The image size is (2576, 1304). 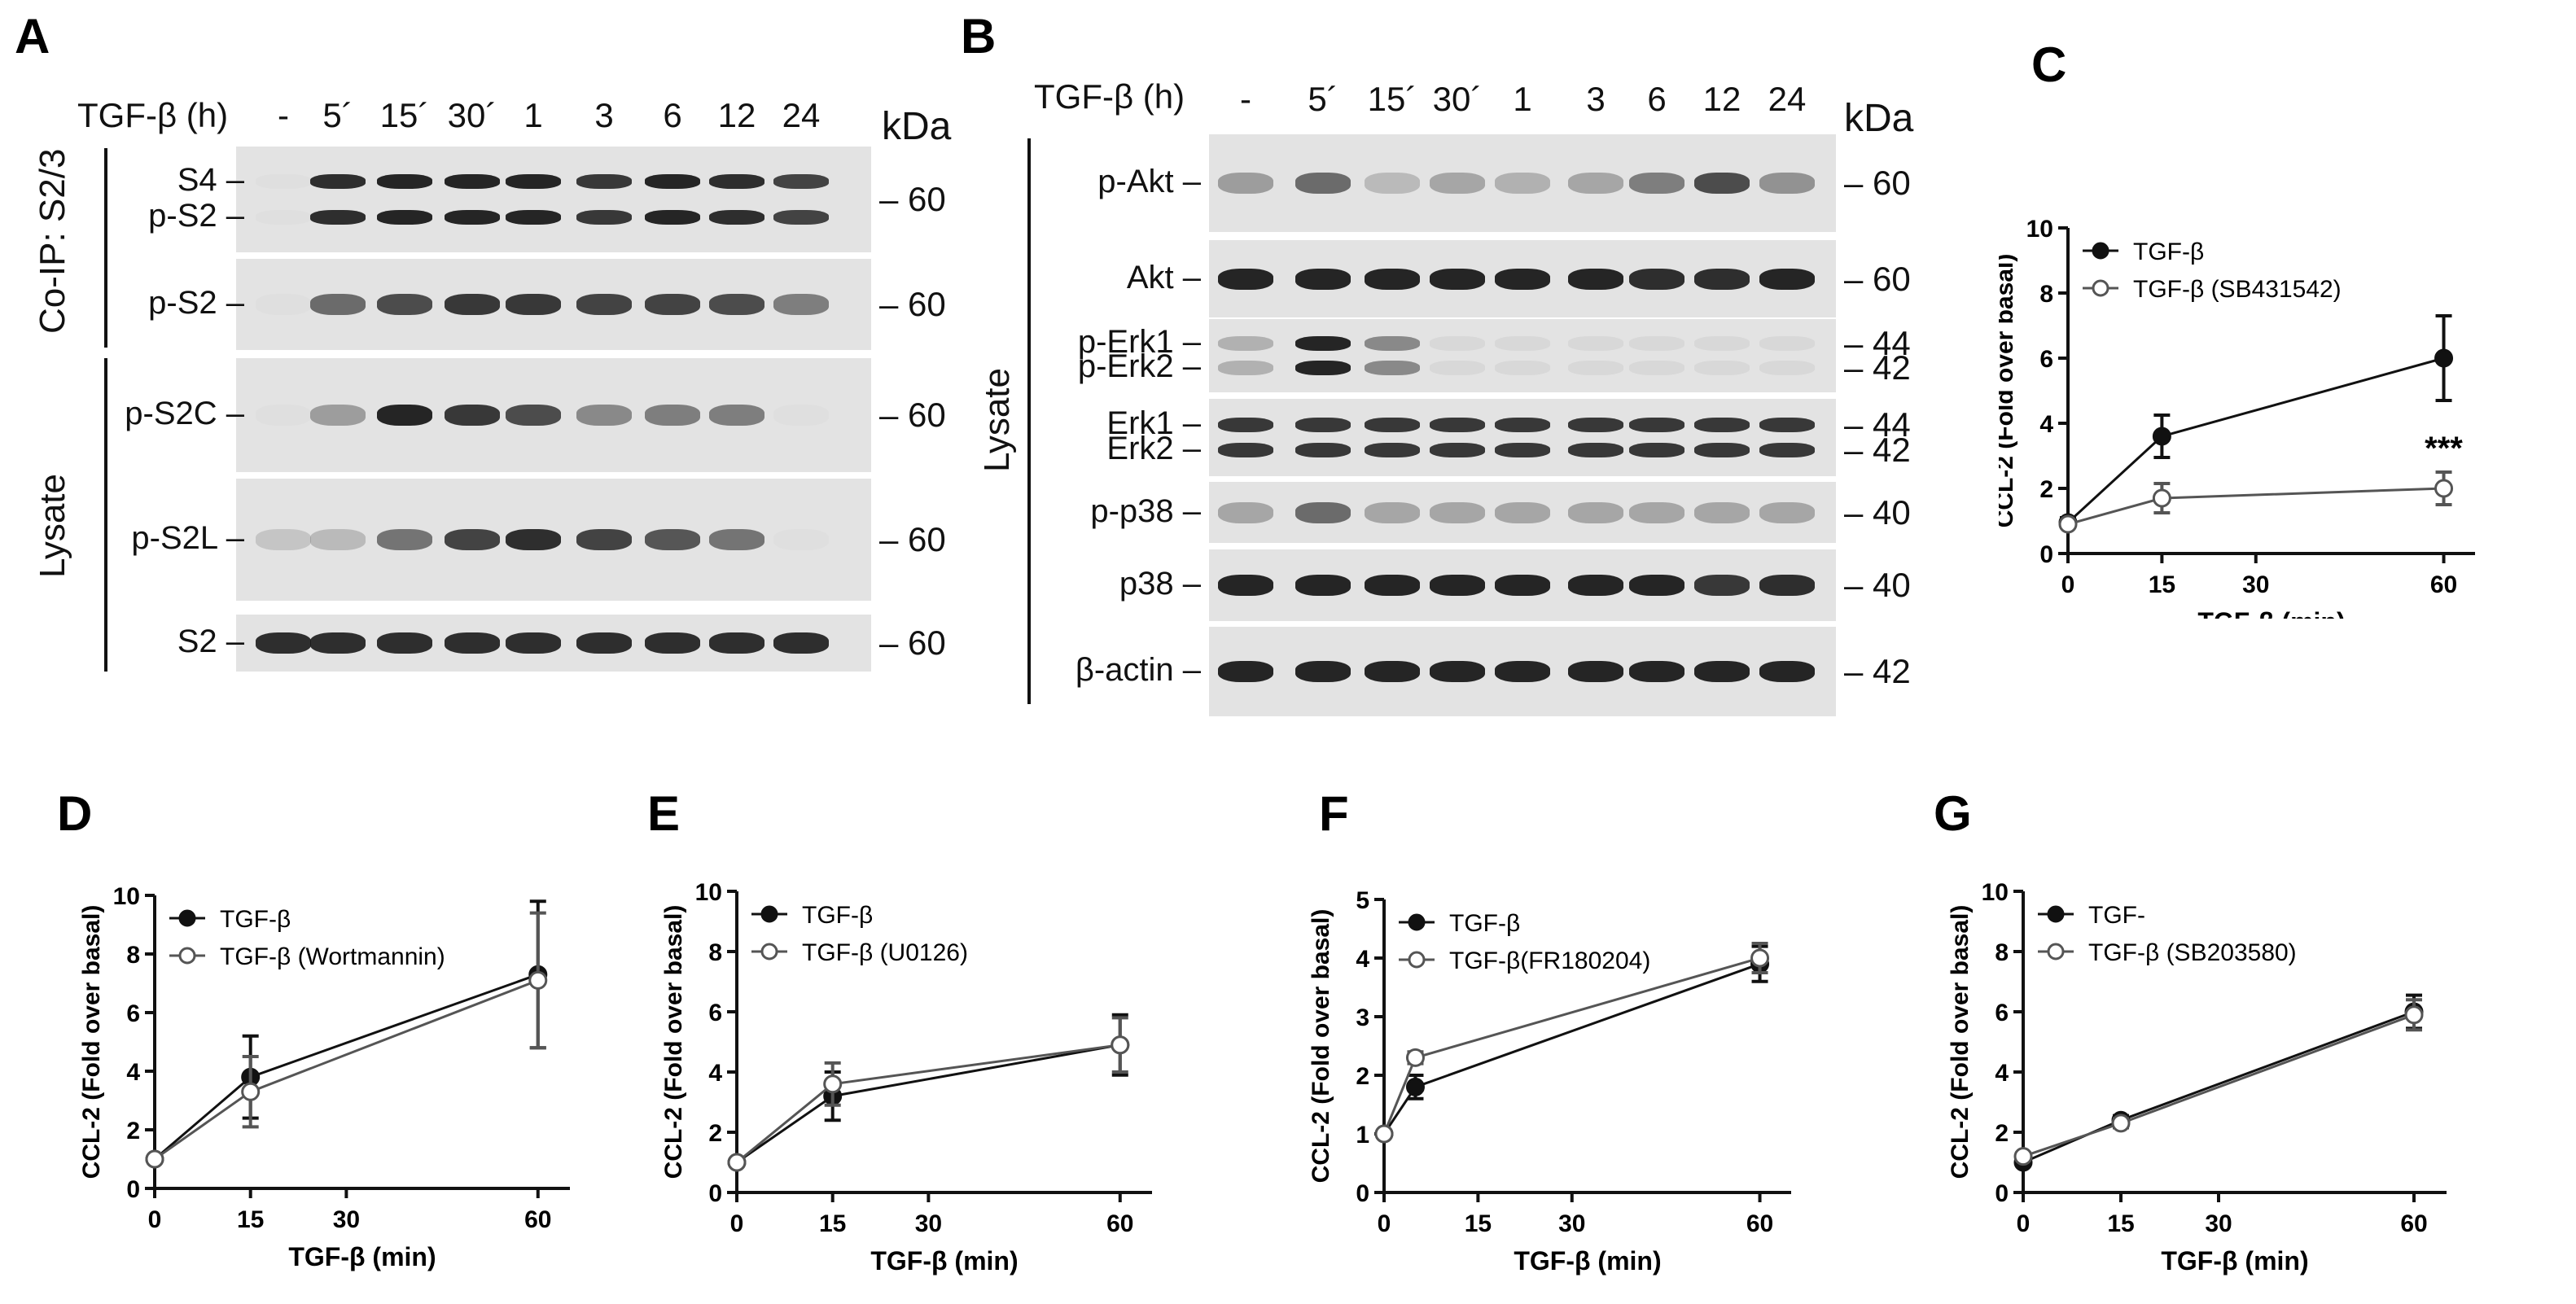 I want to click on blot-row-label: p38 –, so click(x=1160, y=584).